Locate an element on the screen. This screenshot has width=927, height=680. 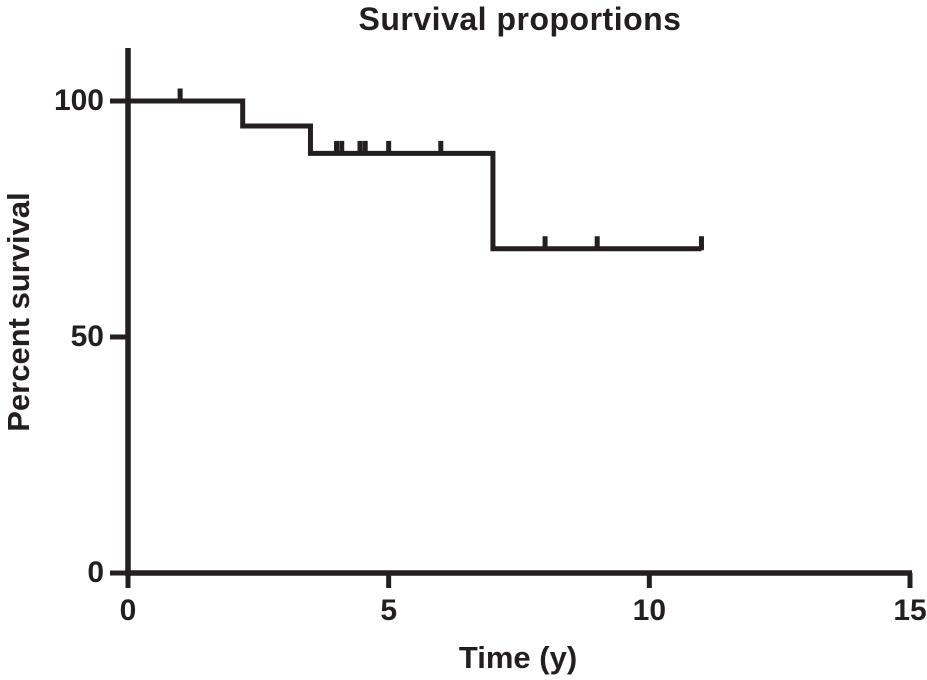
x-tick-label: 15 is located at coordinates (910, 610).